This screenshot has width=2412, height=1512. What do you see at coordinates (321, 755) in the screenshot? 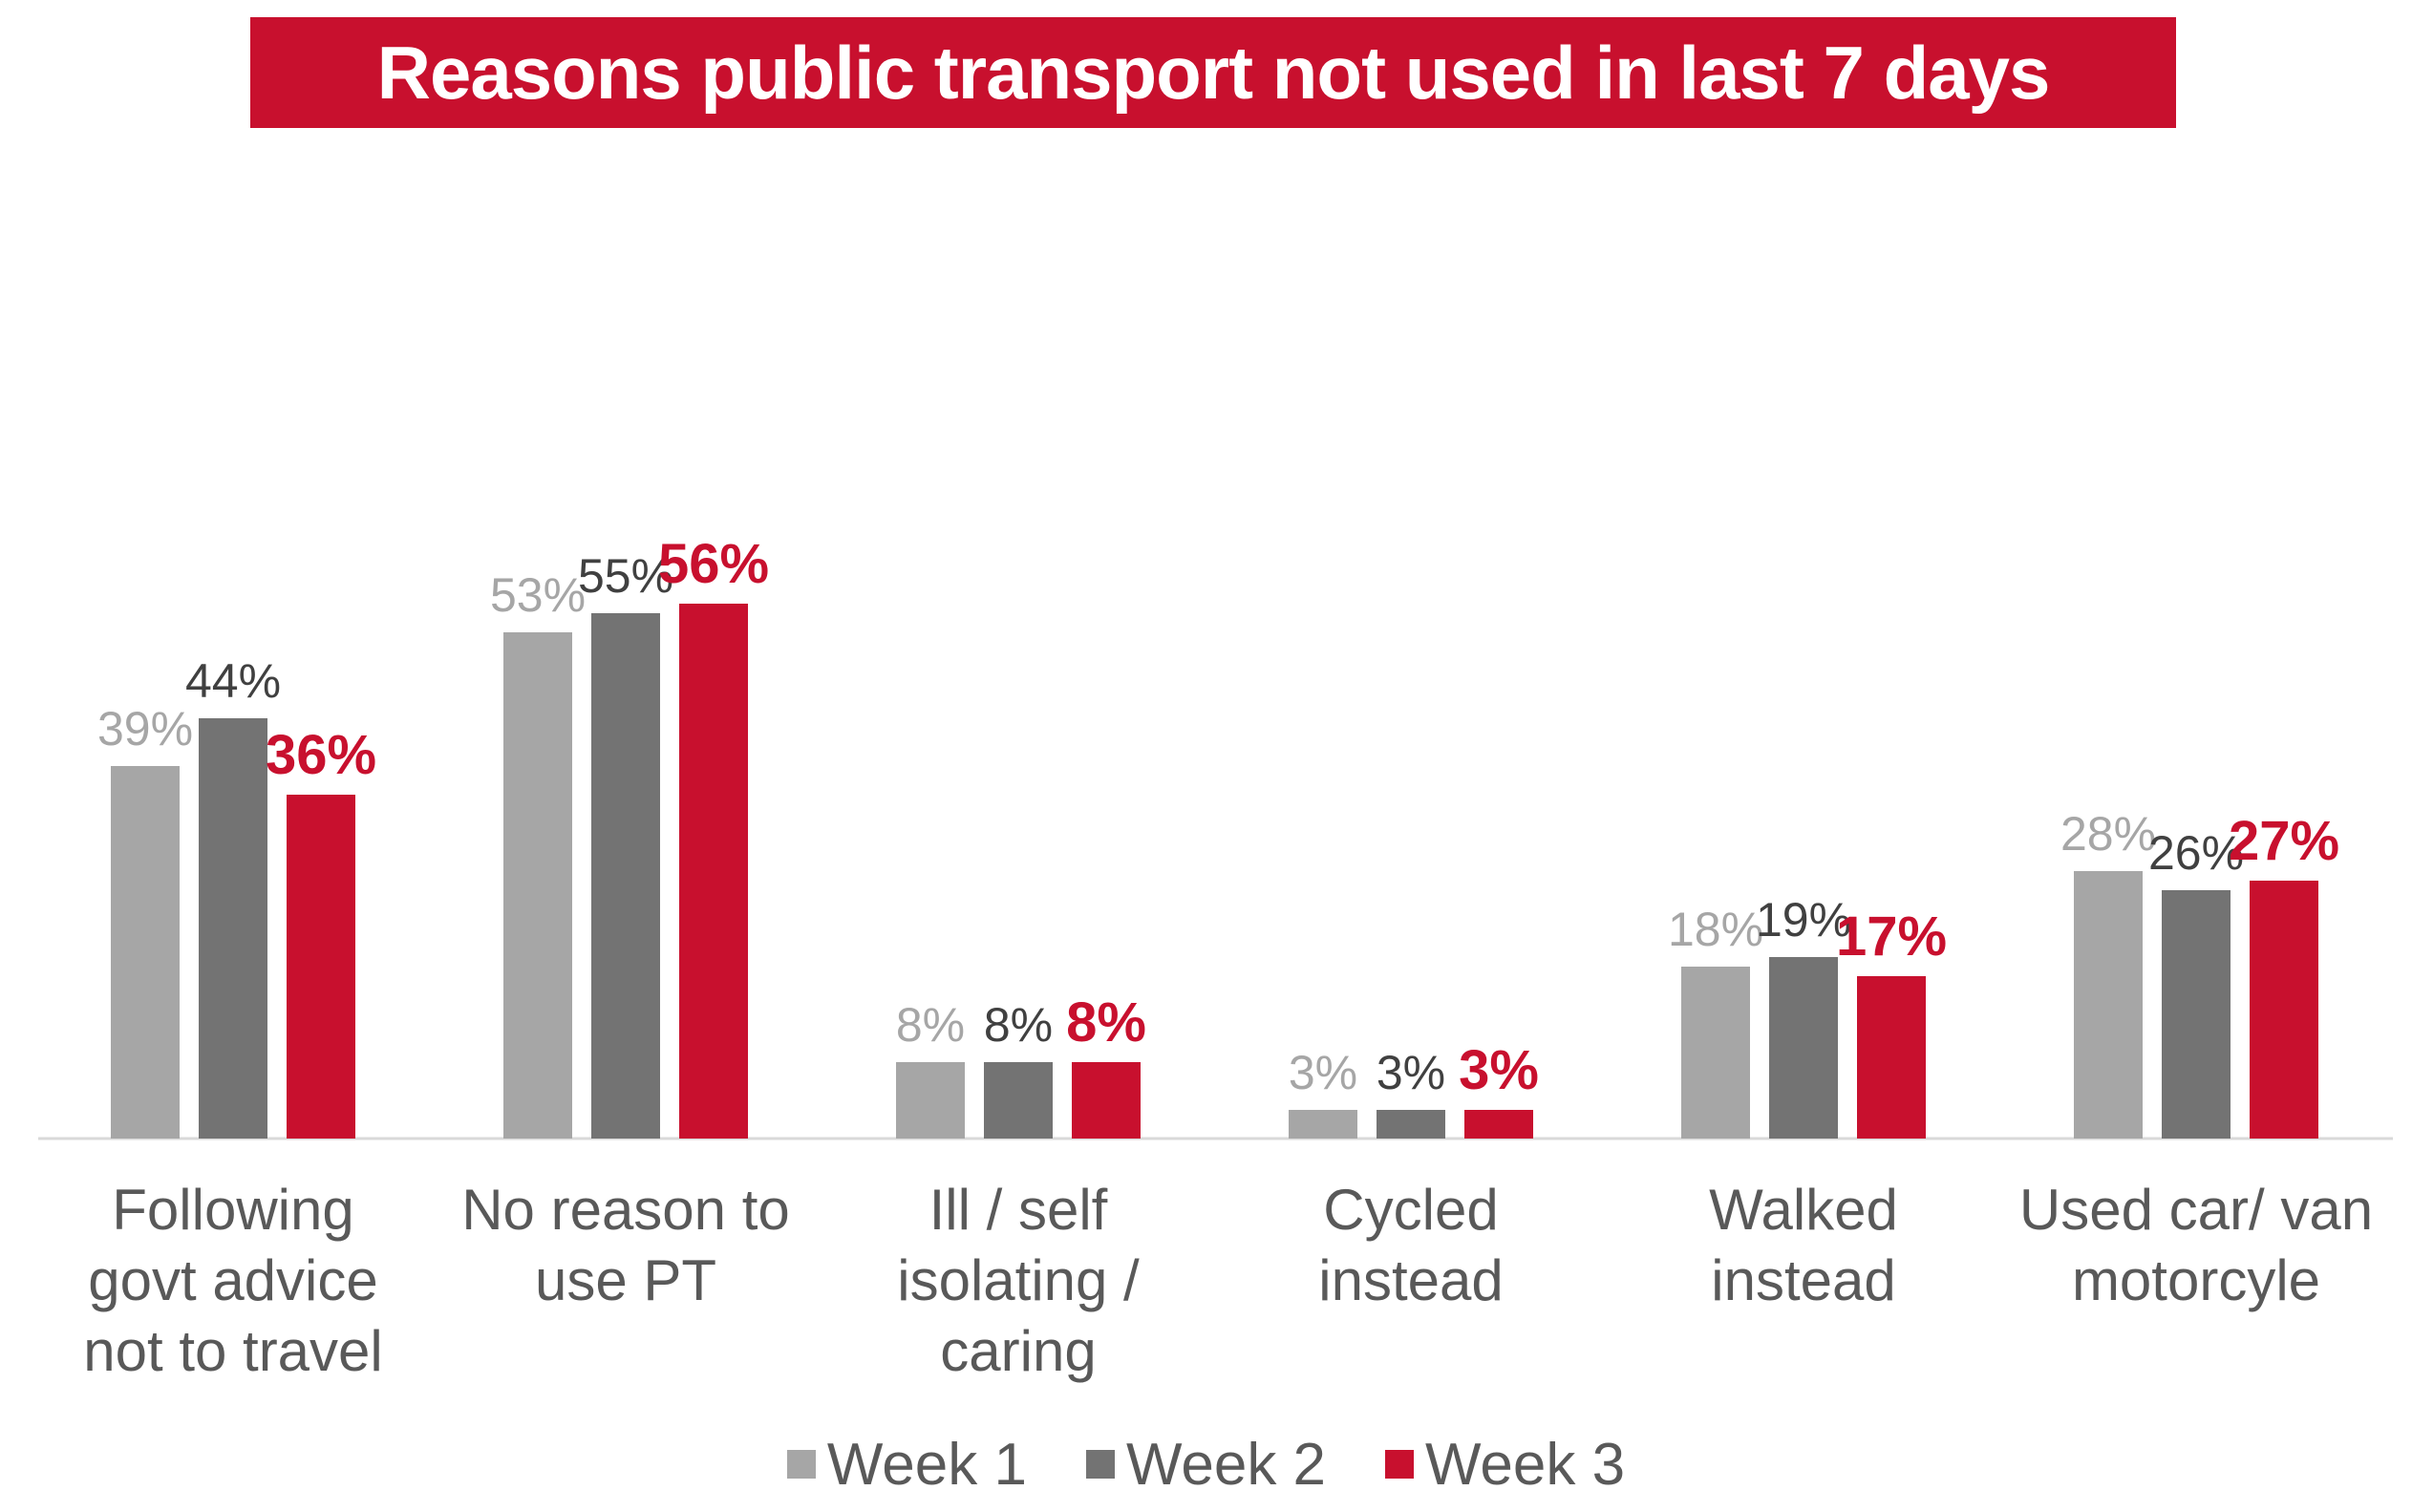
I see `data-label: 36%` at bounding box center [321, 755].